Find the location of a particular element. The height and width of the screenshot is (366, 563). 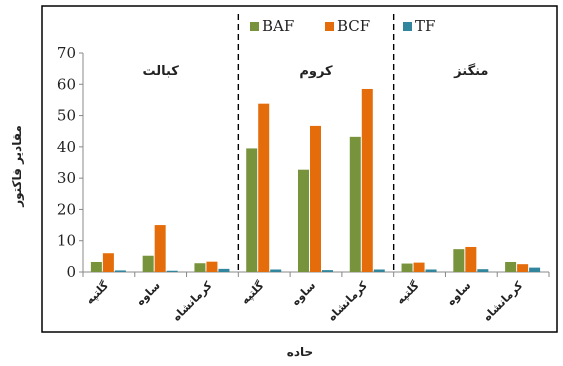

y-tick-label: 60 is located at coordinates (66, 84).